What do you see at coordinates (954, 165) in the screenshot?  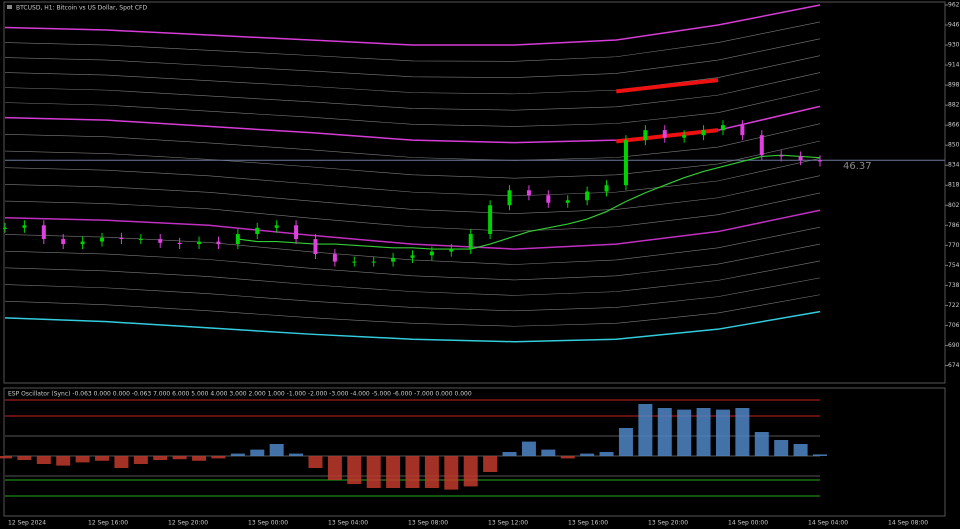 I see `y-tick-label: 834` at bounding box center [954, 165].